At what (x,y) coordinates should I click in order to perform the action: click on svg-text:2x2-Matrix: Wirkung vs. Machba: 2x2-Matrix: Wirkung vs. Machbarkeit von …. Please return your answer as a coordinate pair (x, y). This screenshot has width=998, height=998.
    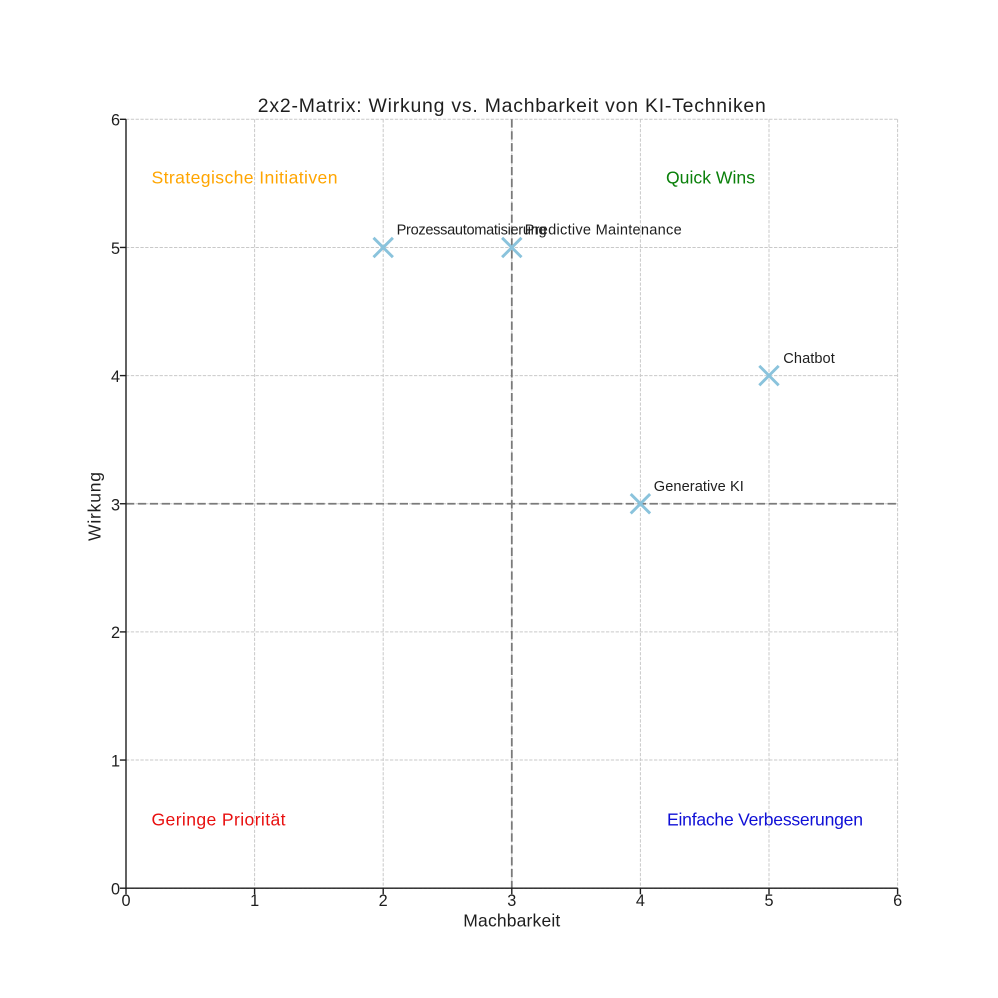
    Looking at the image, I should click on (512, 106).